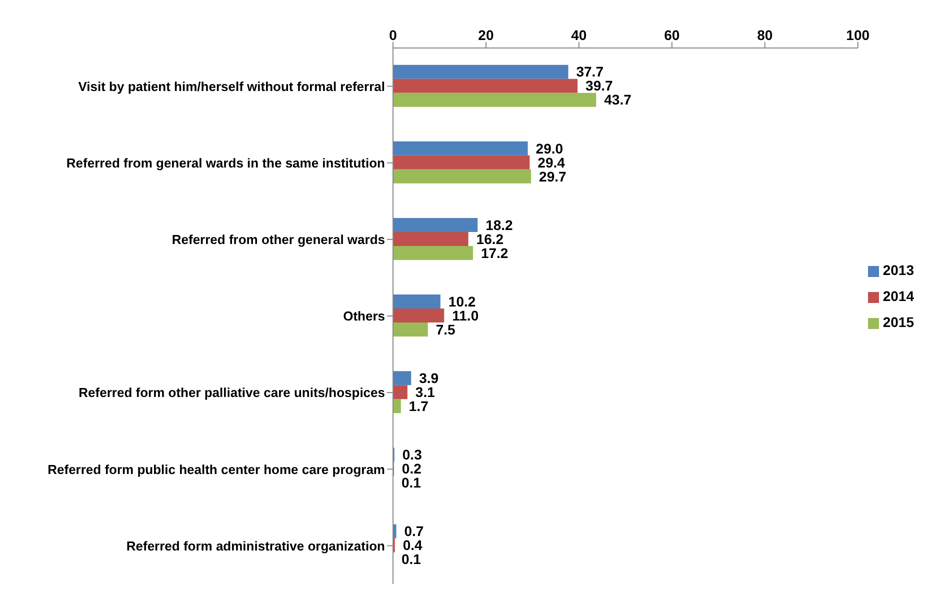 Image resolution: width=942 pixels, height=592 pixels. What do you see at coordinates (898, 270) in the screenshot?
I see `legend-label: 2013` at bounding box center [898, 270].